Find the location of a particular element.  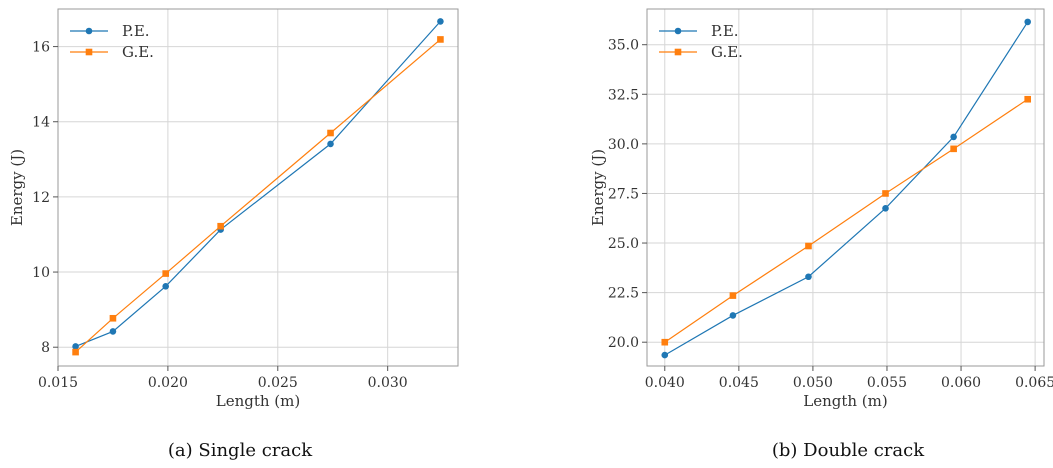

y-tick-label: 12 is located at coordinates (41, 198).